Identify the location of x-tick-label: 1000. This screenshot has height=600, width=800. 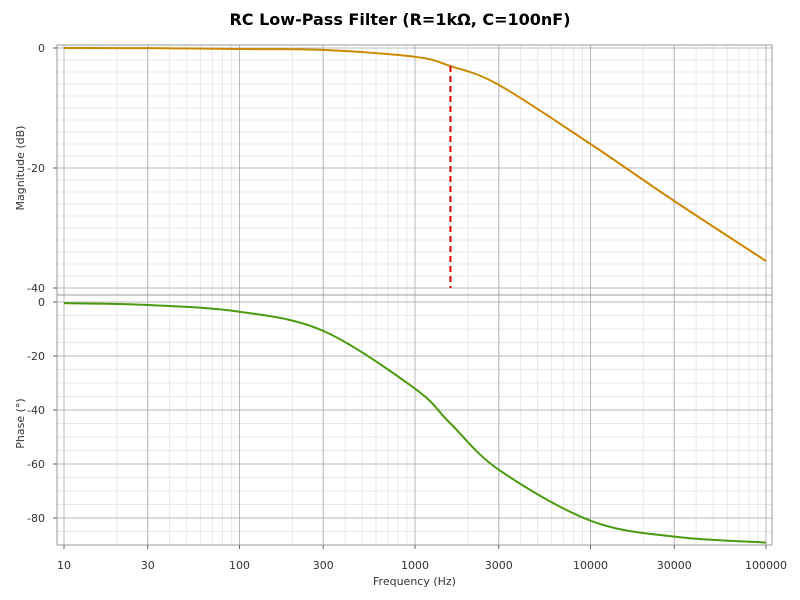
(415, 565).